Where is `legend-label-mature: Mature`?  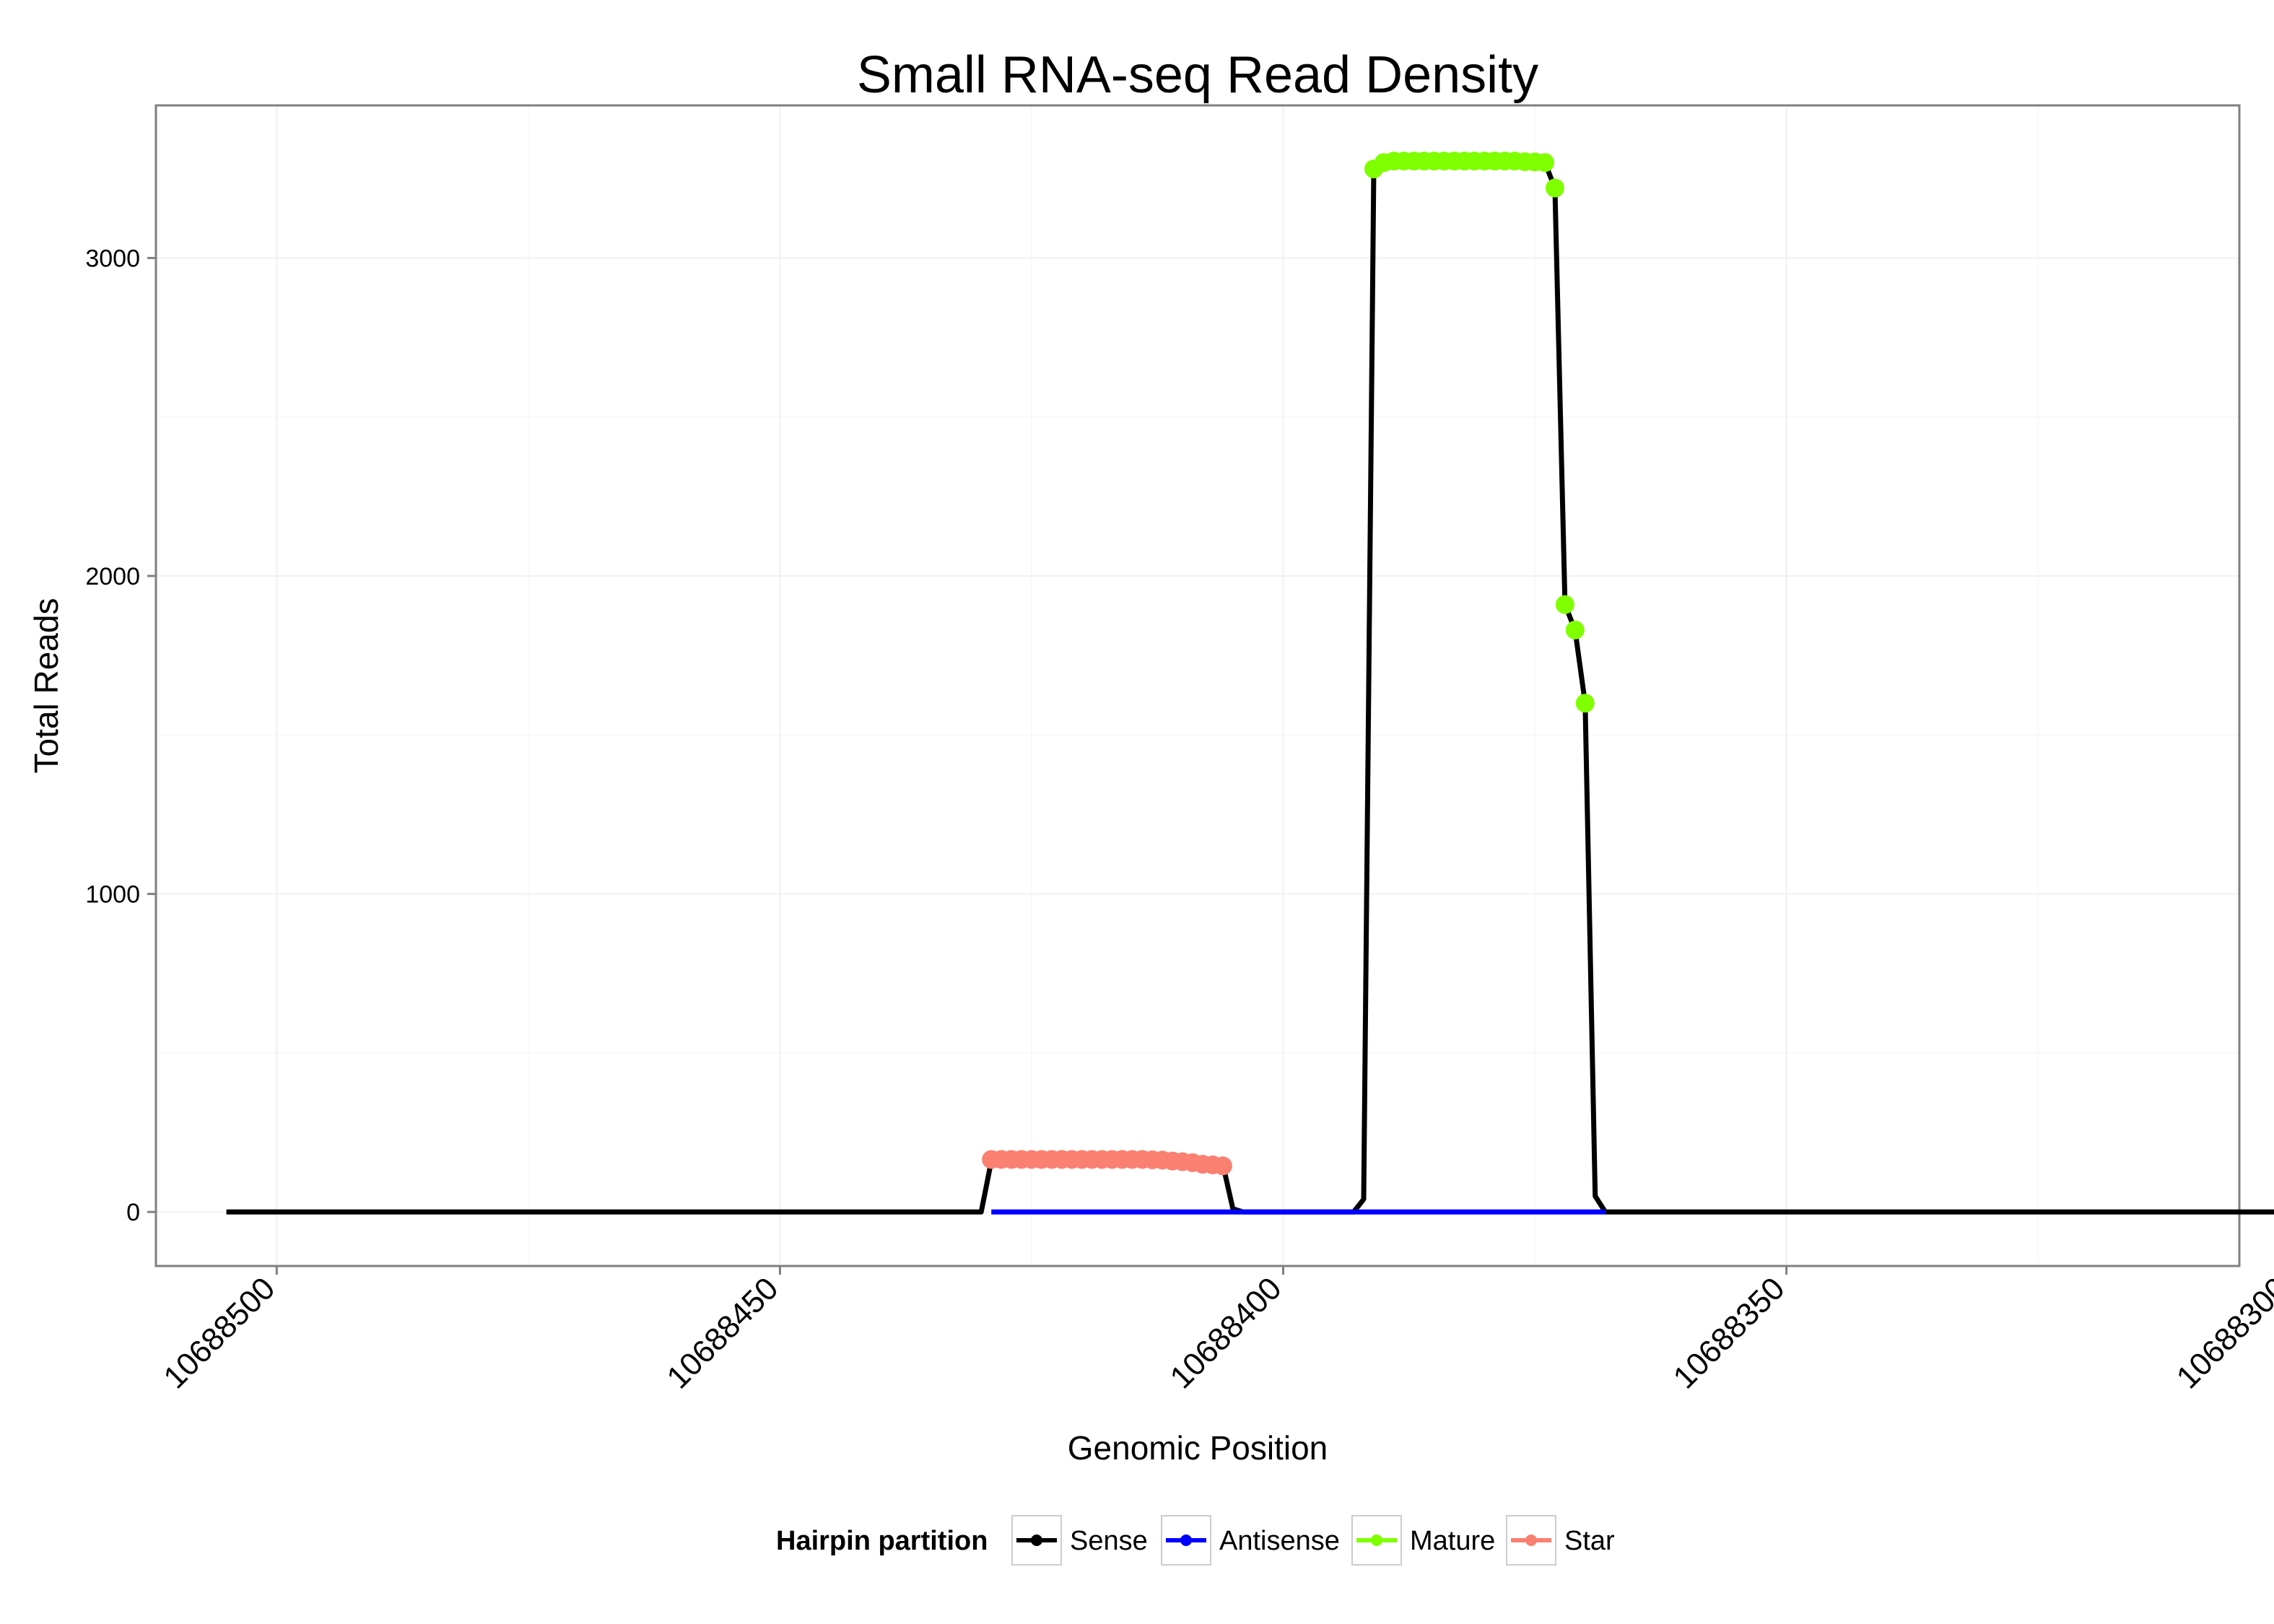 legend-label-mature: Mature is located at coordinates (1453, 1541).